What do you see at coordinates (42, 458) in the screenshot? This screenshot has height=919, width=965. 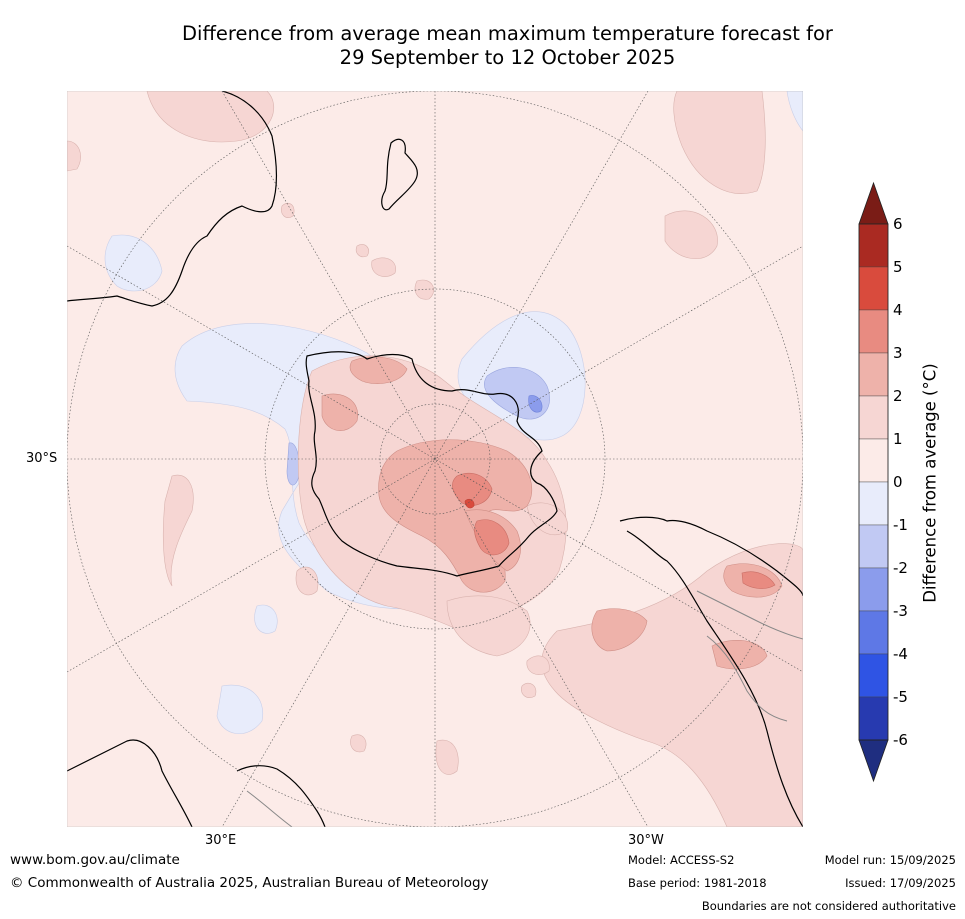 I see `latitude-label-30s: 30°S` at bounding box center [42, 458].